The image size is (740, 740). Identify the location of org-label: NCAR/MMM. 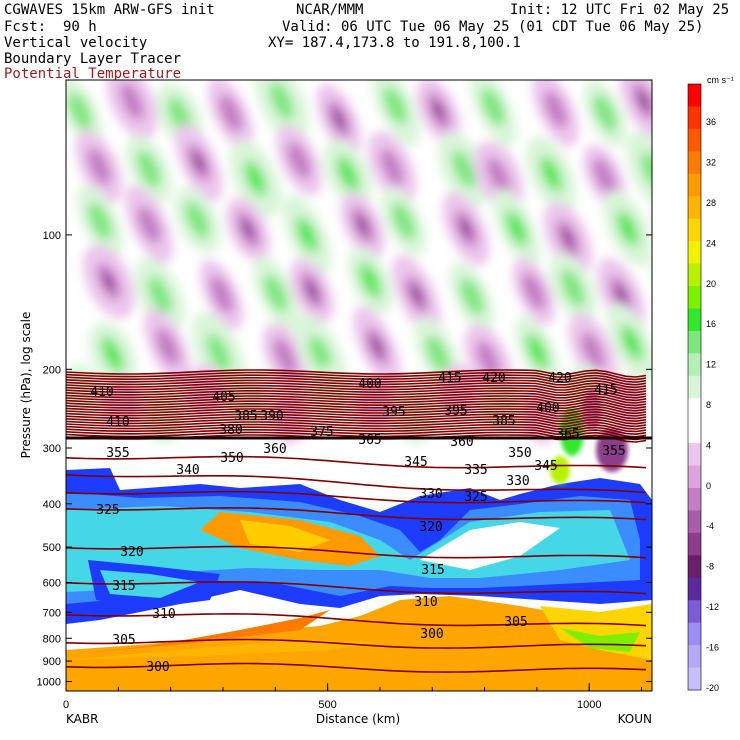
(330, 10).